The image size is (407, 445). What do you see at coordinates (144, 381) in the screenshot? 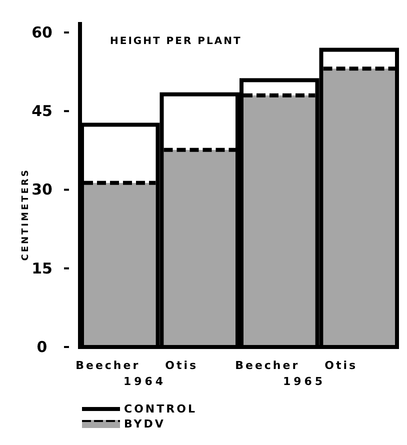
I see `text: 1964` at bounding box center [144, 381].